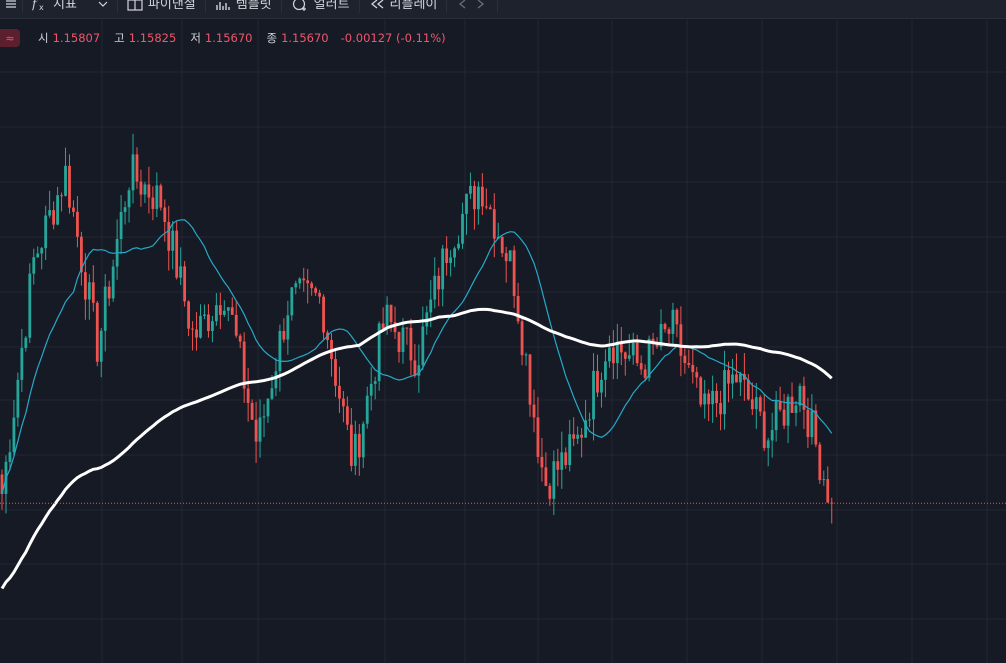 Image resolution: width=1006 pixels, height=663 pixels. I want to click on toolbar-item-layout: 파이낸셜, so click(162, 6).